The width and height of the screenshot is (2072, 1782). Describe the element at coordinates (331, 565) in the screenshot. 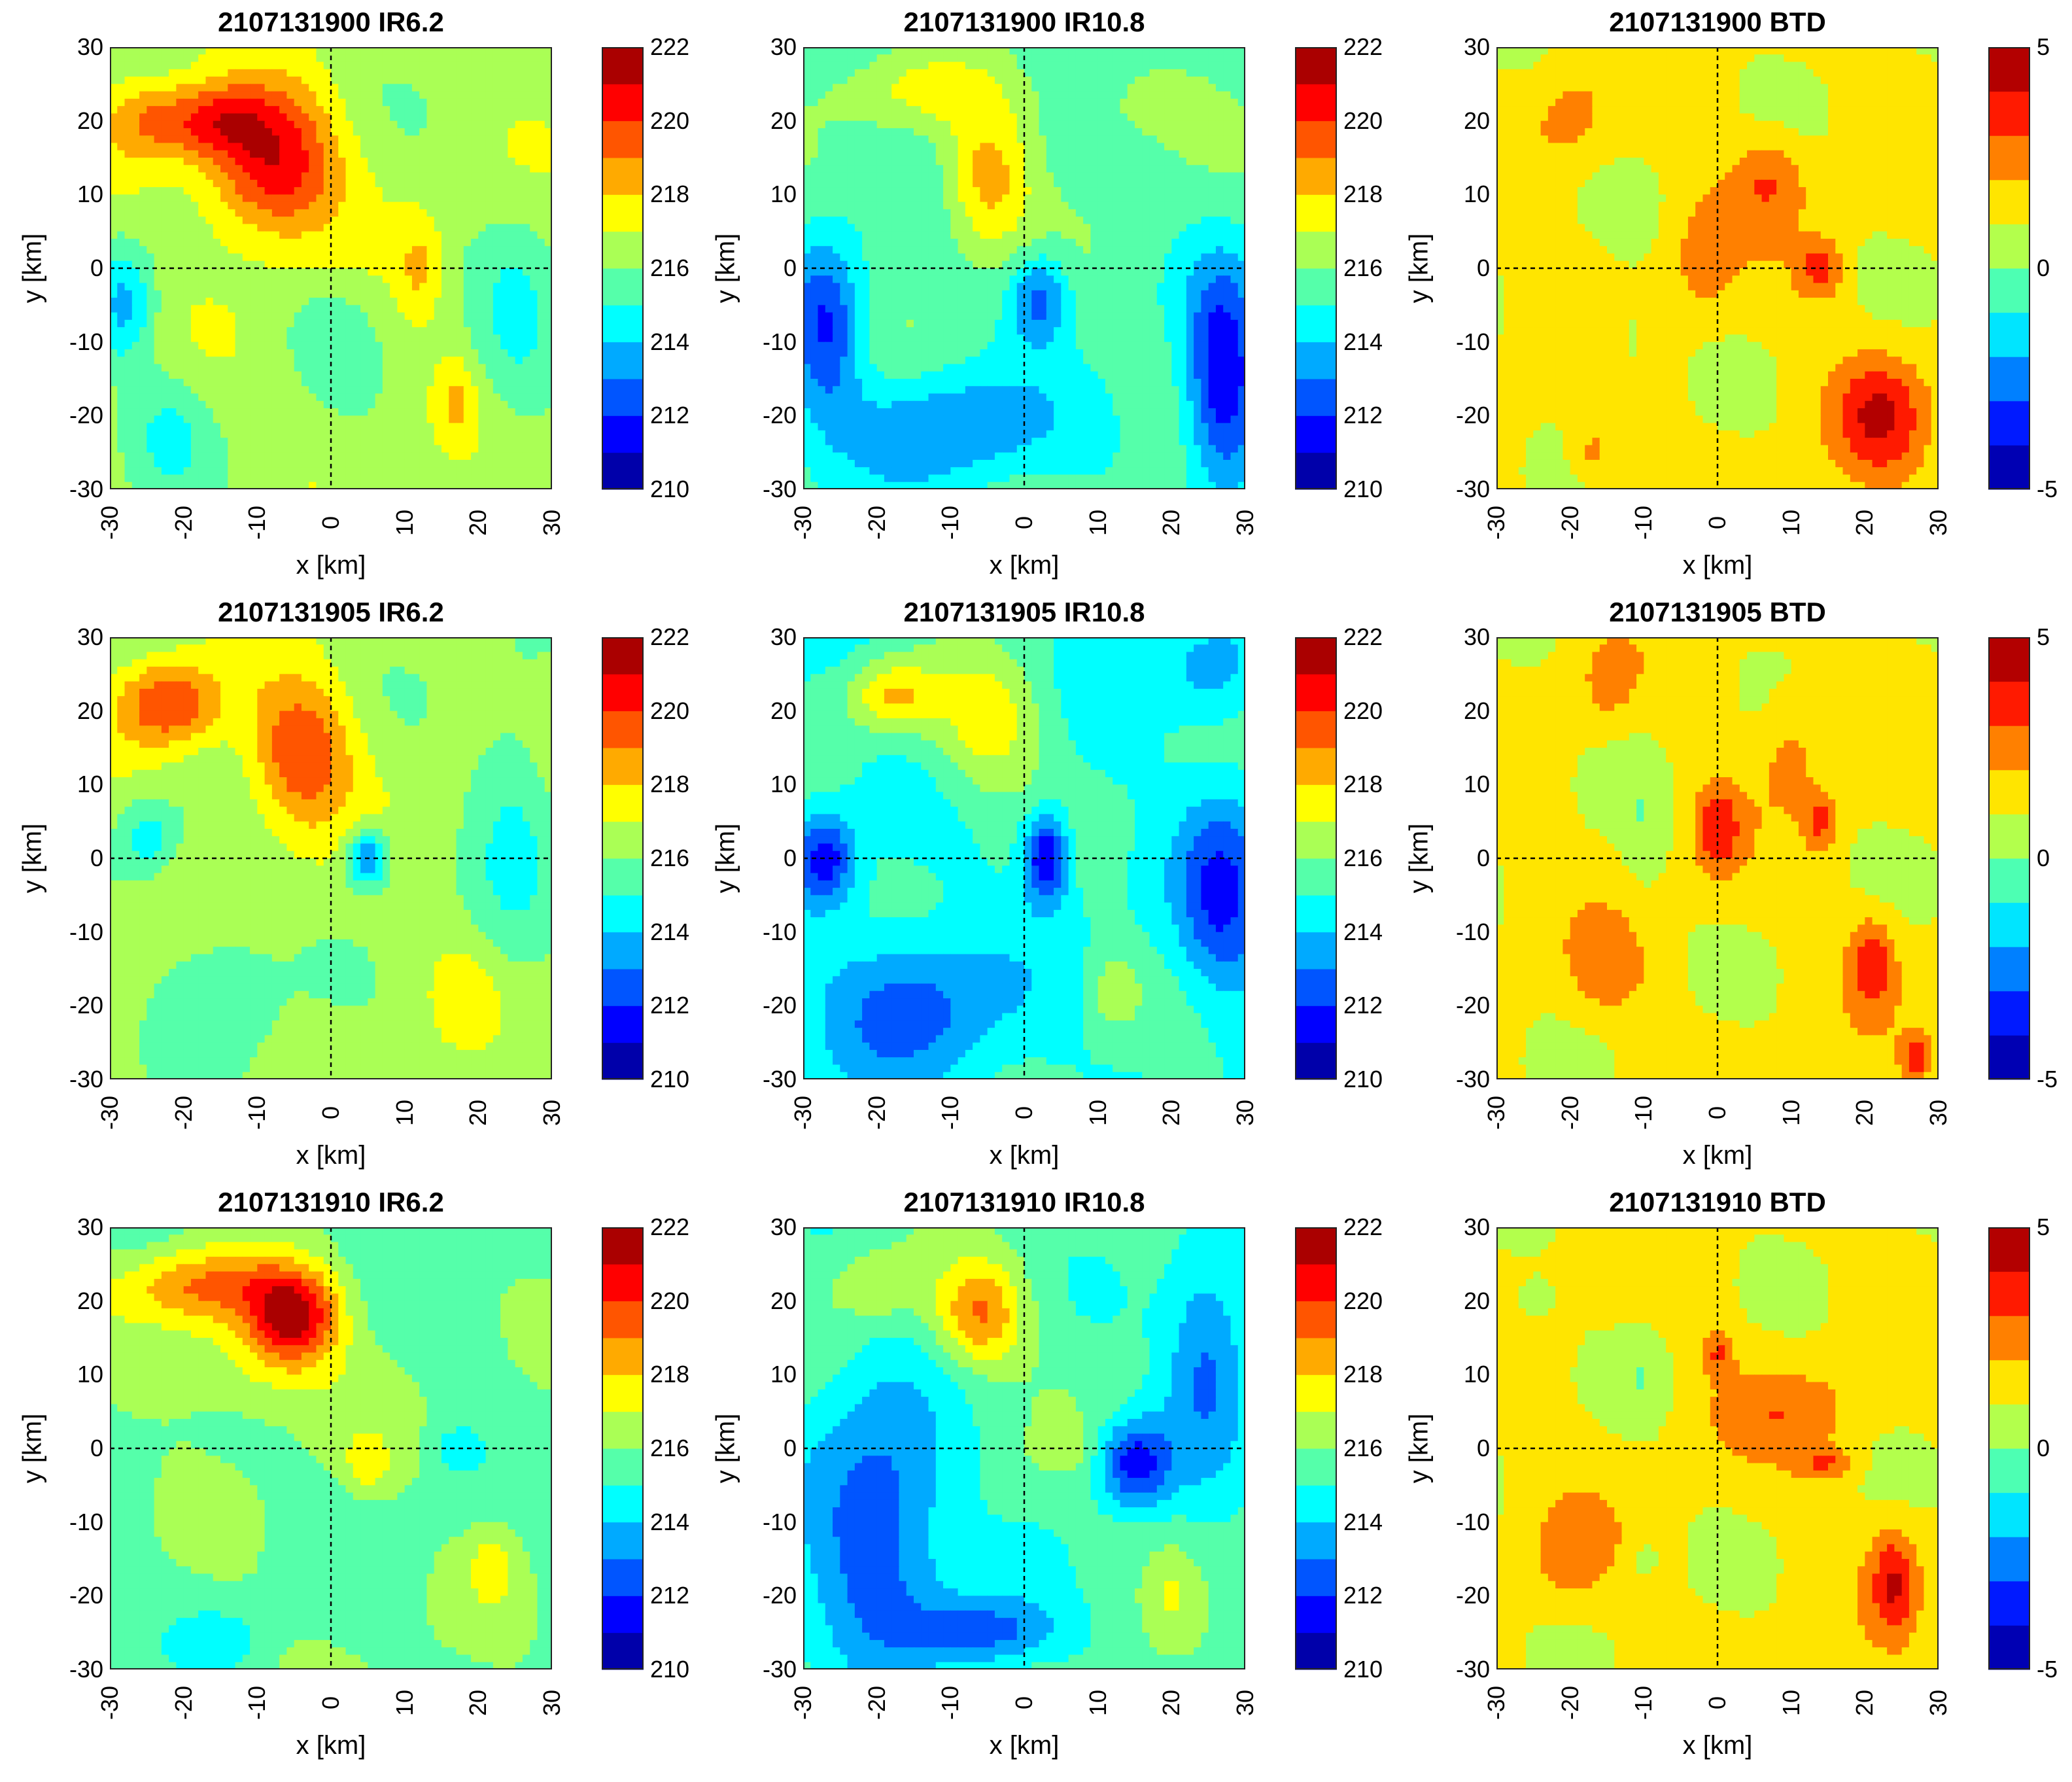

I see `x-axis-label: x [km]` at that location.